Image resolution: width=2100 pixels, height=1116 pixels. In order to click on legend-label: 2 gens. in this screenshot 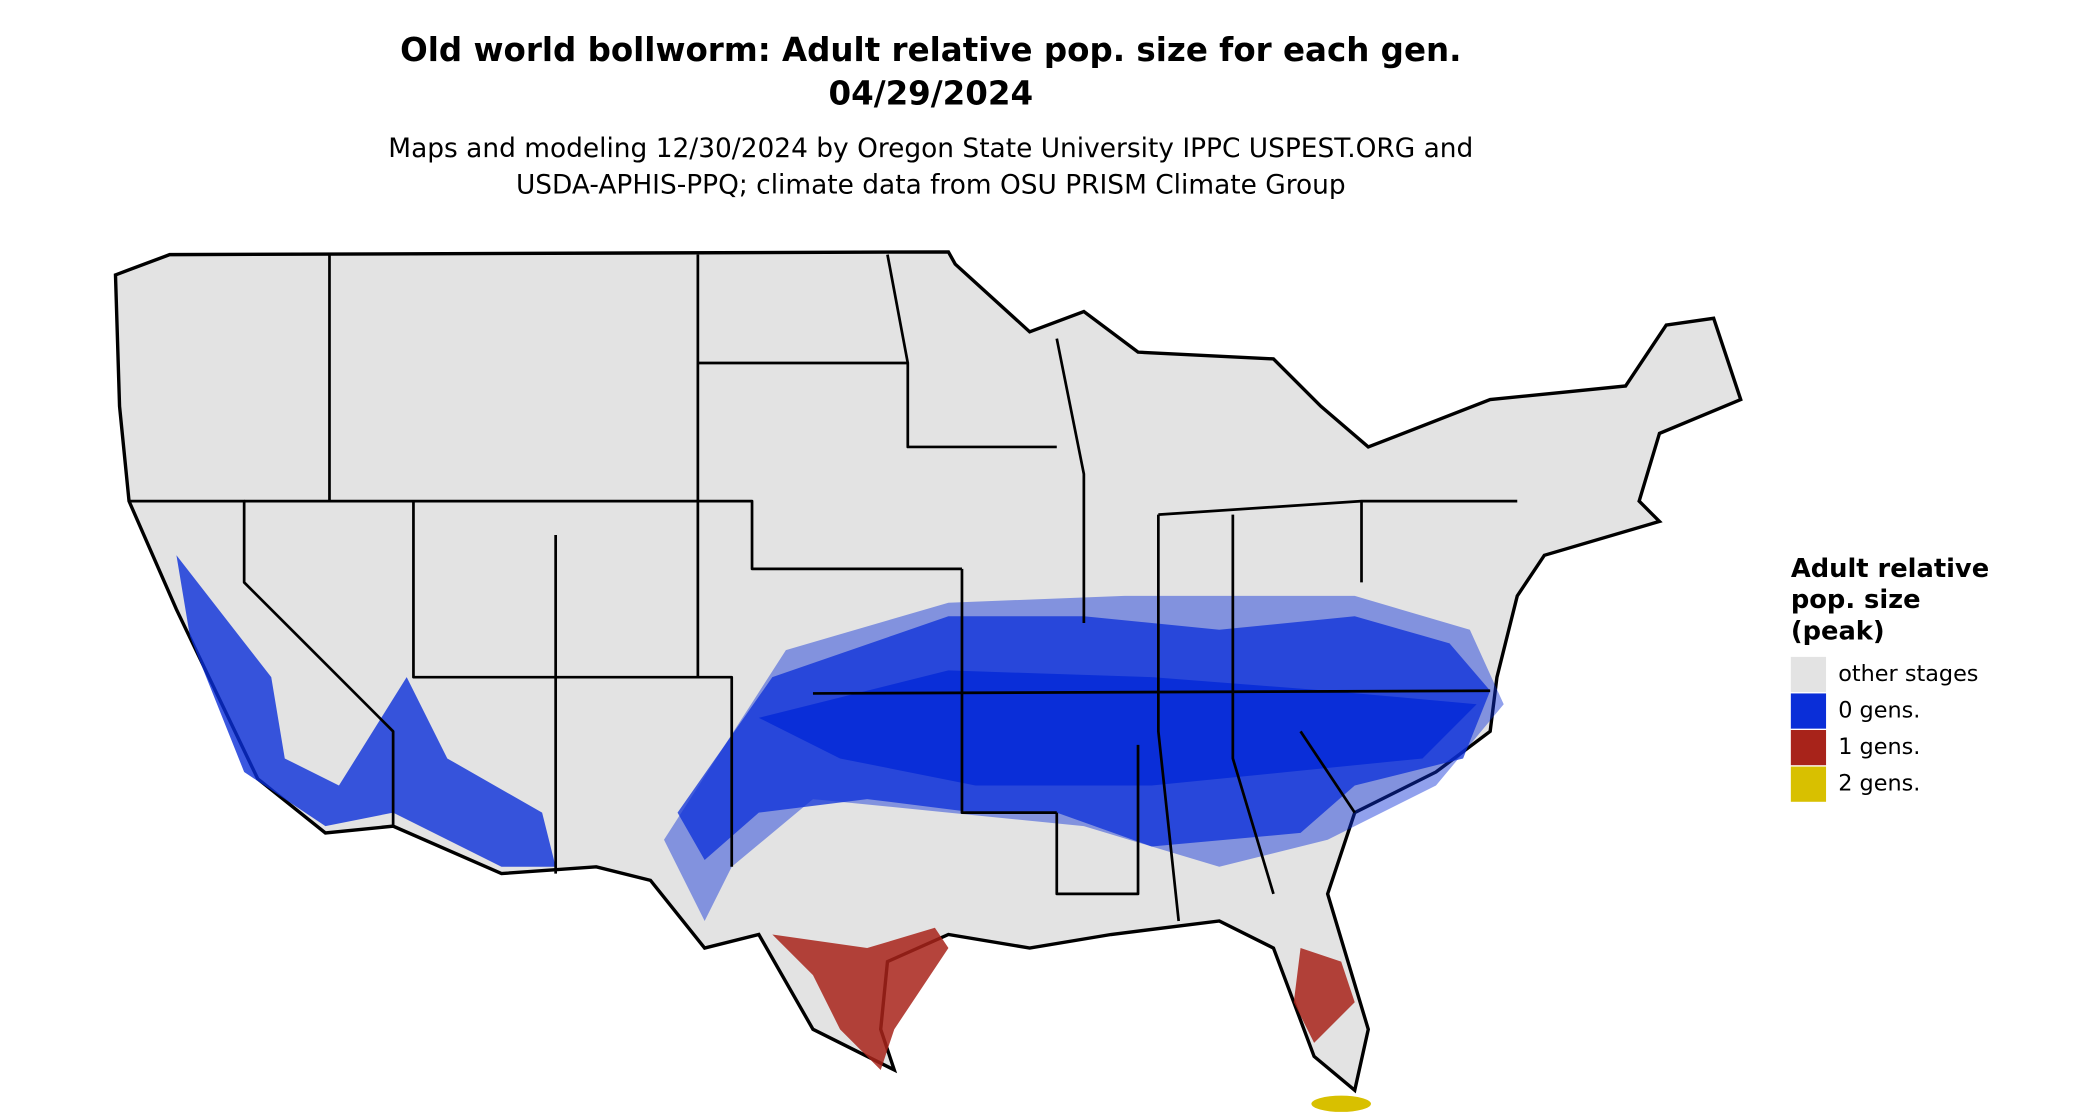, I will do `click(1879, 784)`.